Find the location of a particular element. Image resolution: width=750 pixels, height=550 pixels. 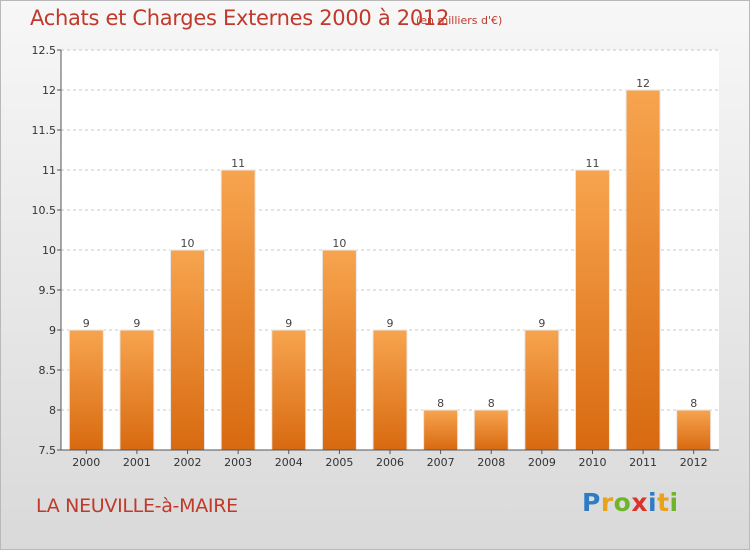

x-tick-label: 2004 is located at coordinates (289, 462).